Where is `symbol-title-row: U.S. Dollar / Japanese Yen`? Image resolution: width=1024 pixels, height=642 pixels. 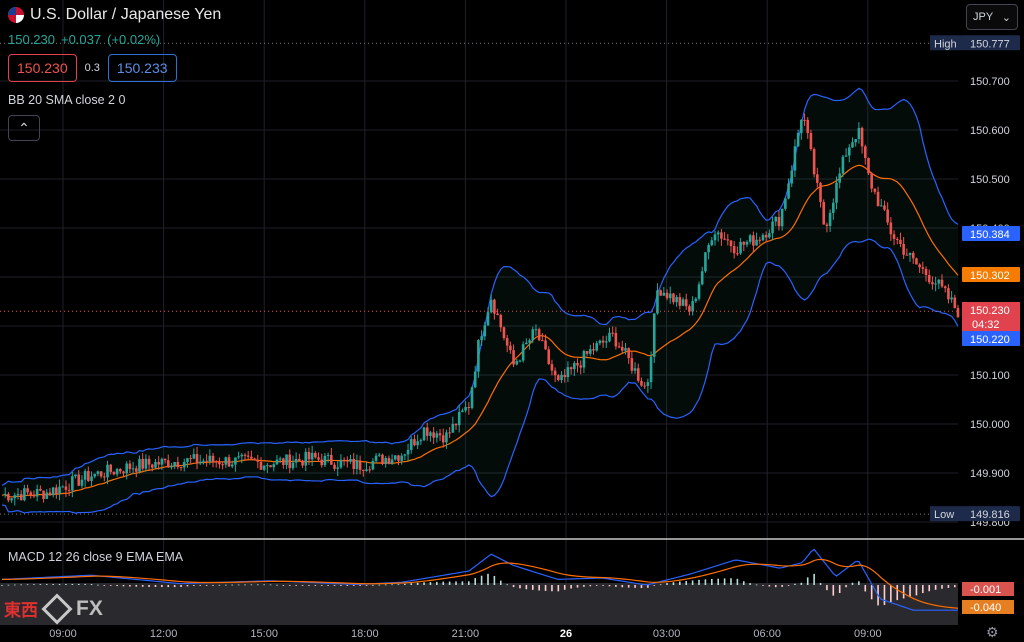 symbol-title-row: U.S. Dollar / Japanese Yen is located at coordinates (114, 15).